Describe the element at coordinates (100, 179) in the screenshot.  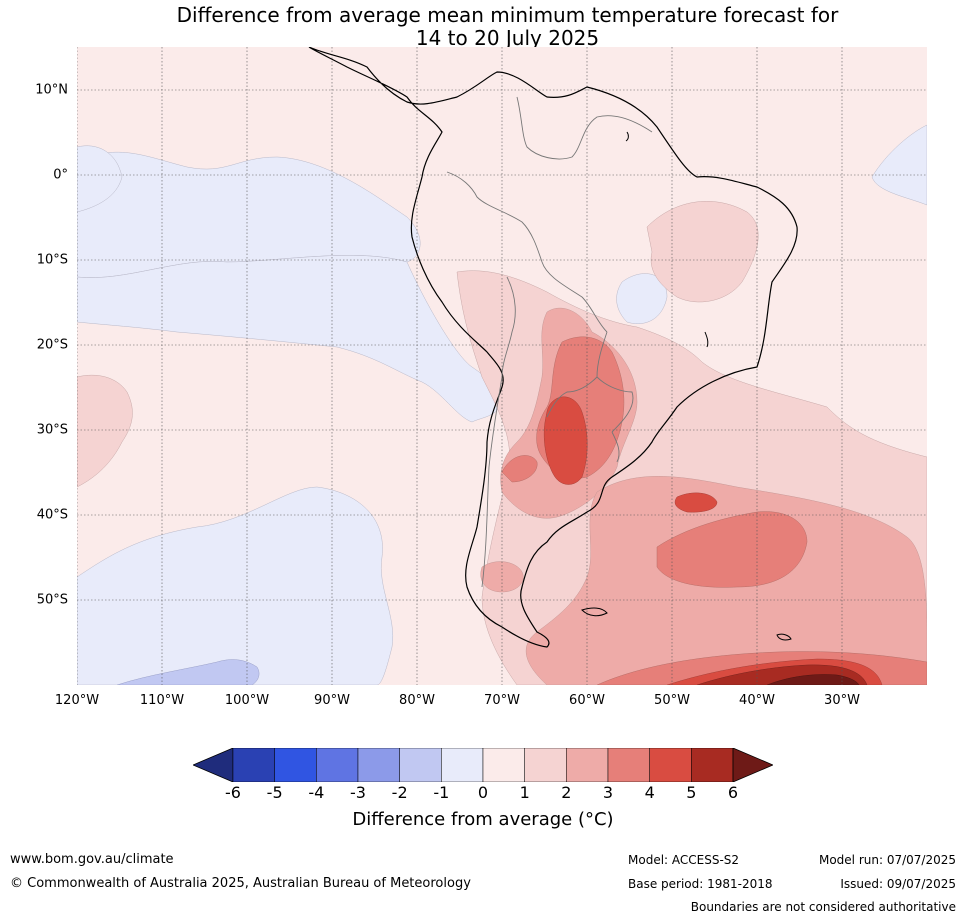
I see `cool-region-pacific-near-equator-west` at that location.